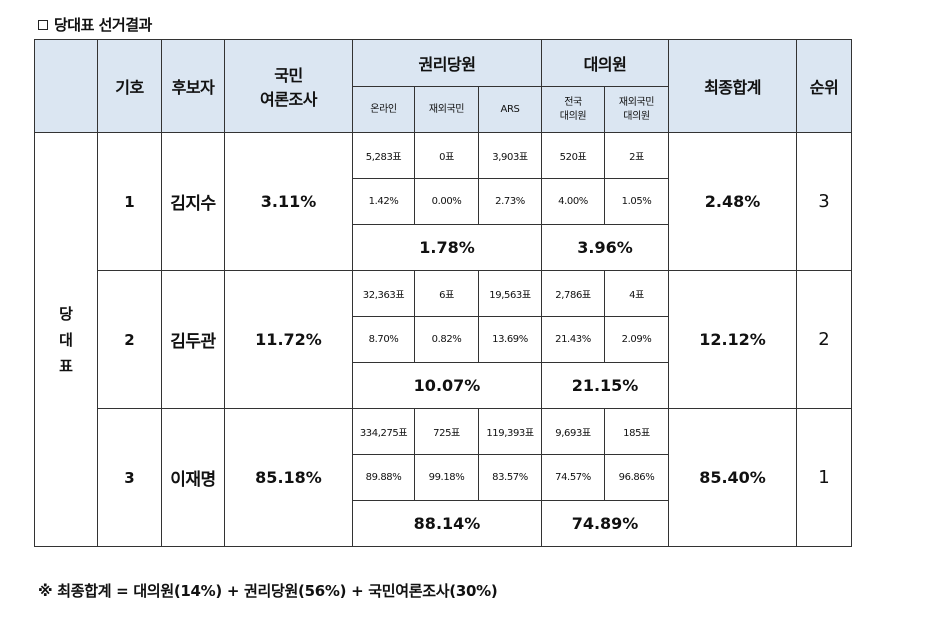 The width and height of the screenshot is (925, 625). Describe the element at coordinates (193, 86) in the screenshot. I see `header-candidate: 후보자` at that location.